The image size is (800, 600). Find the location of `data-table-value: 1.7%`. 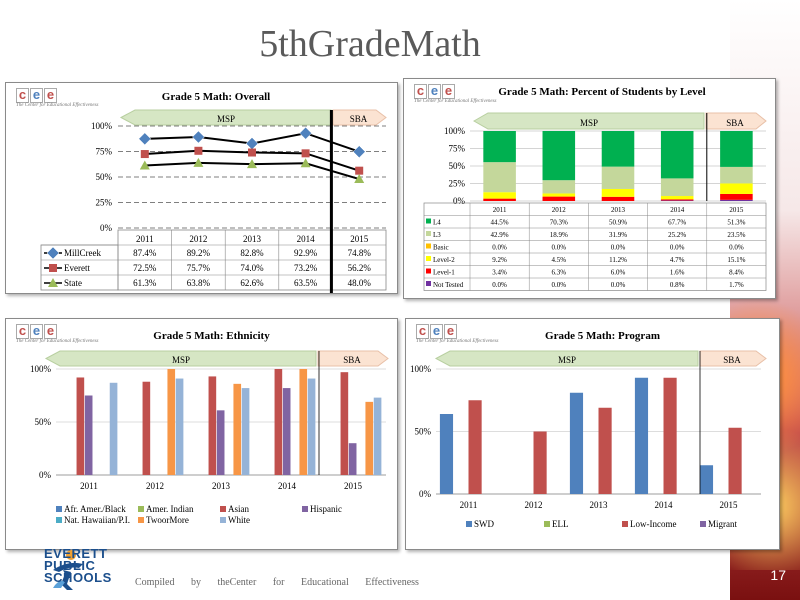

data-table-value: 1.7% is located at coordinates (736, 285).